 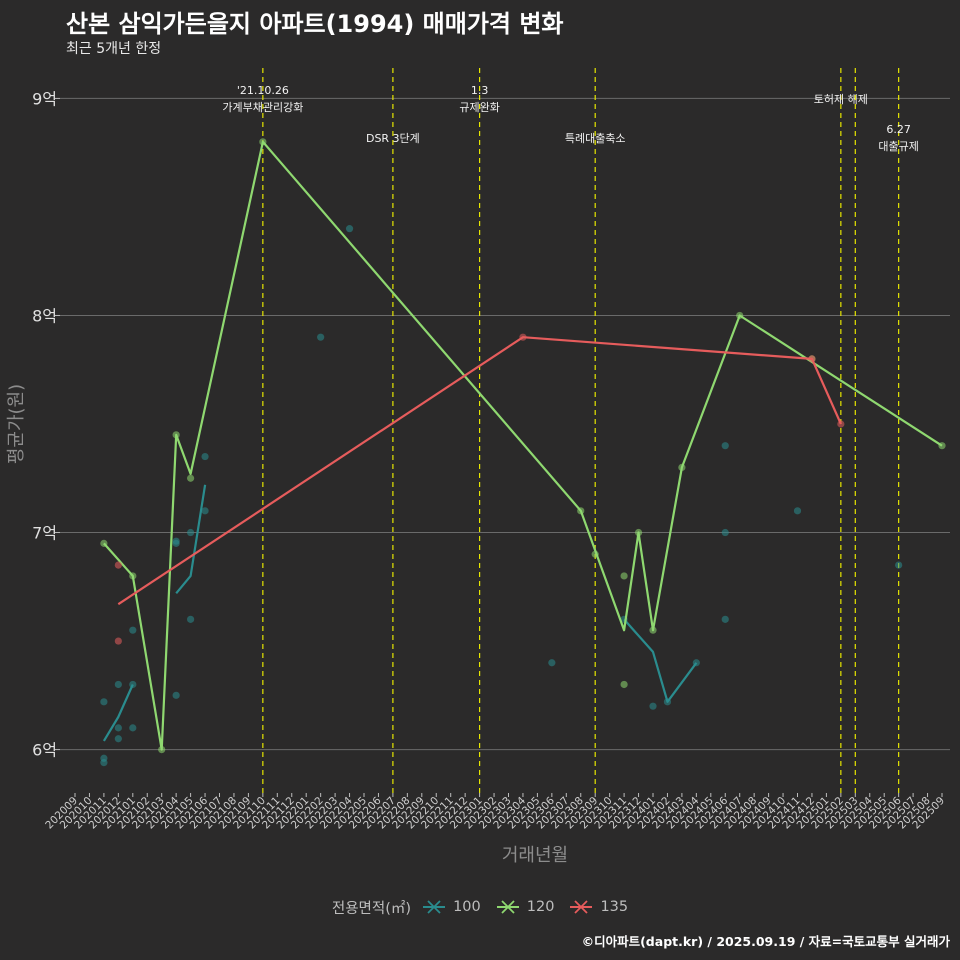 What do you see at coordinates (44, 533) in the screenshot?
I see `y-tick-label: 7억` at bounding box center [44, 533].